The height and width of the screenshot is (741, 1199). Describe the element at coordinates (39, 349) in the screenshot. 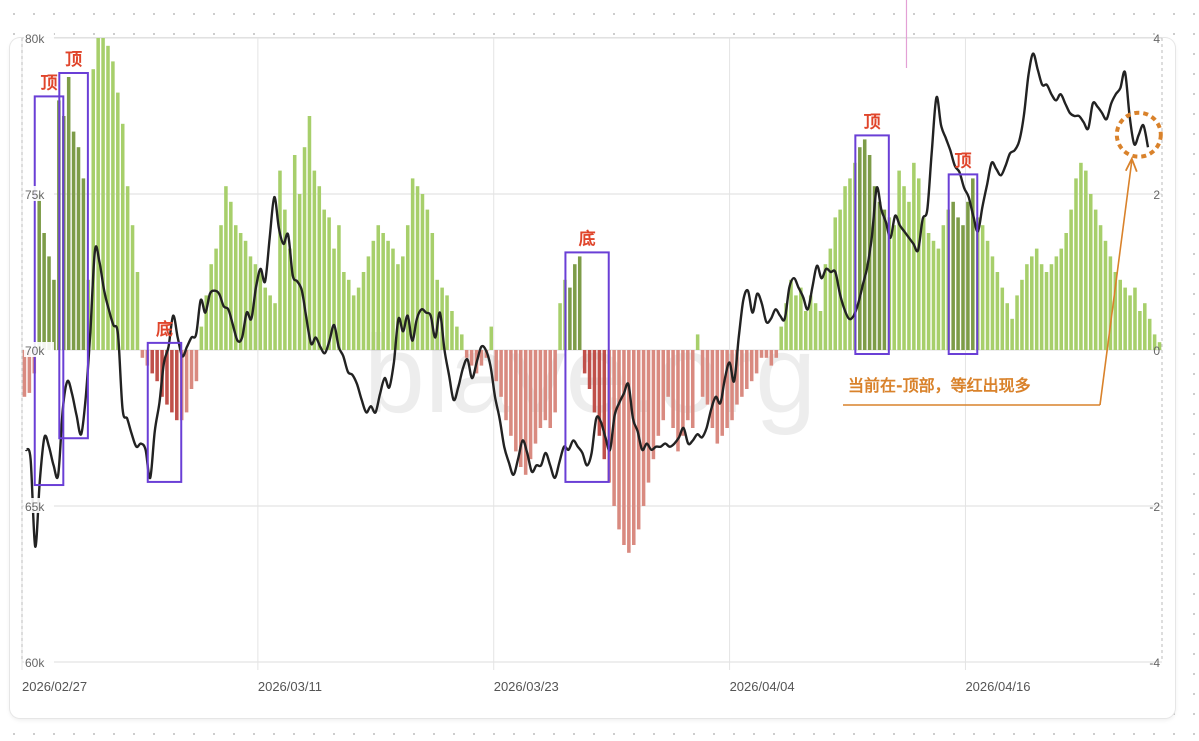

I see `tick-label-bg` at that location.